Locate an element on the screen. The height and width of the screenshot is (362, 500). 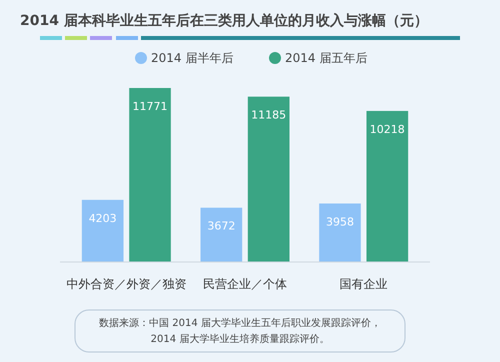
x-tick-label: 国有企业 is located at coordinates (364, 284).